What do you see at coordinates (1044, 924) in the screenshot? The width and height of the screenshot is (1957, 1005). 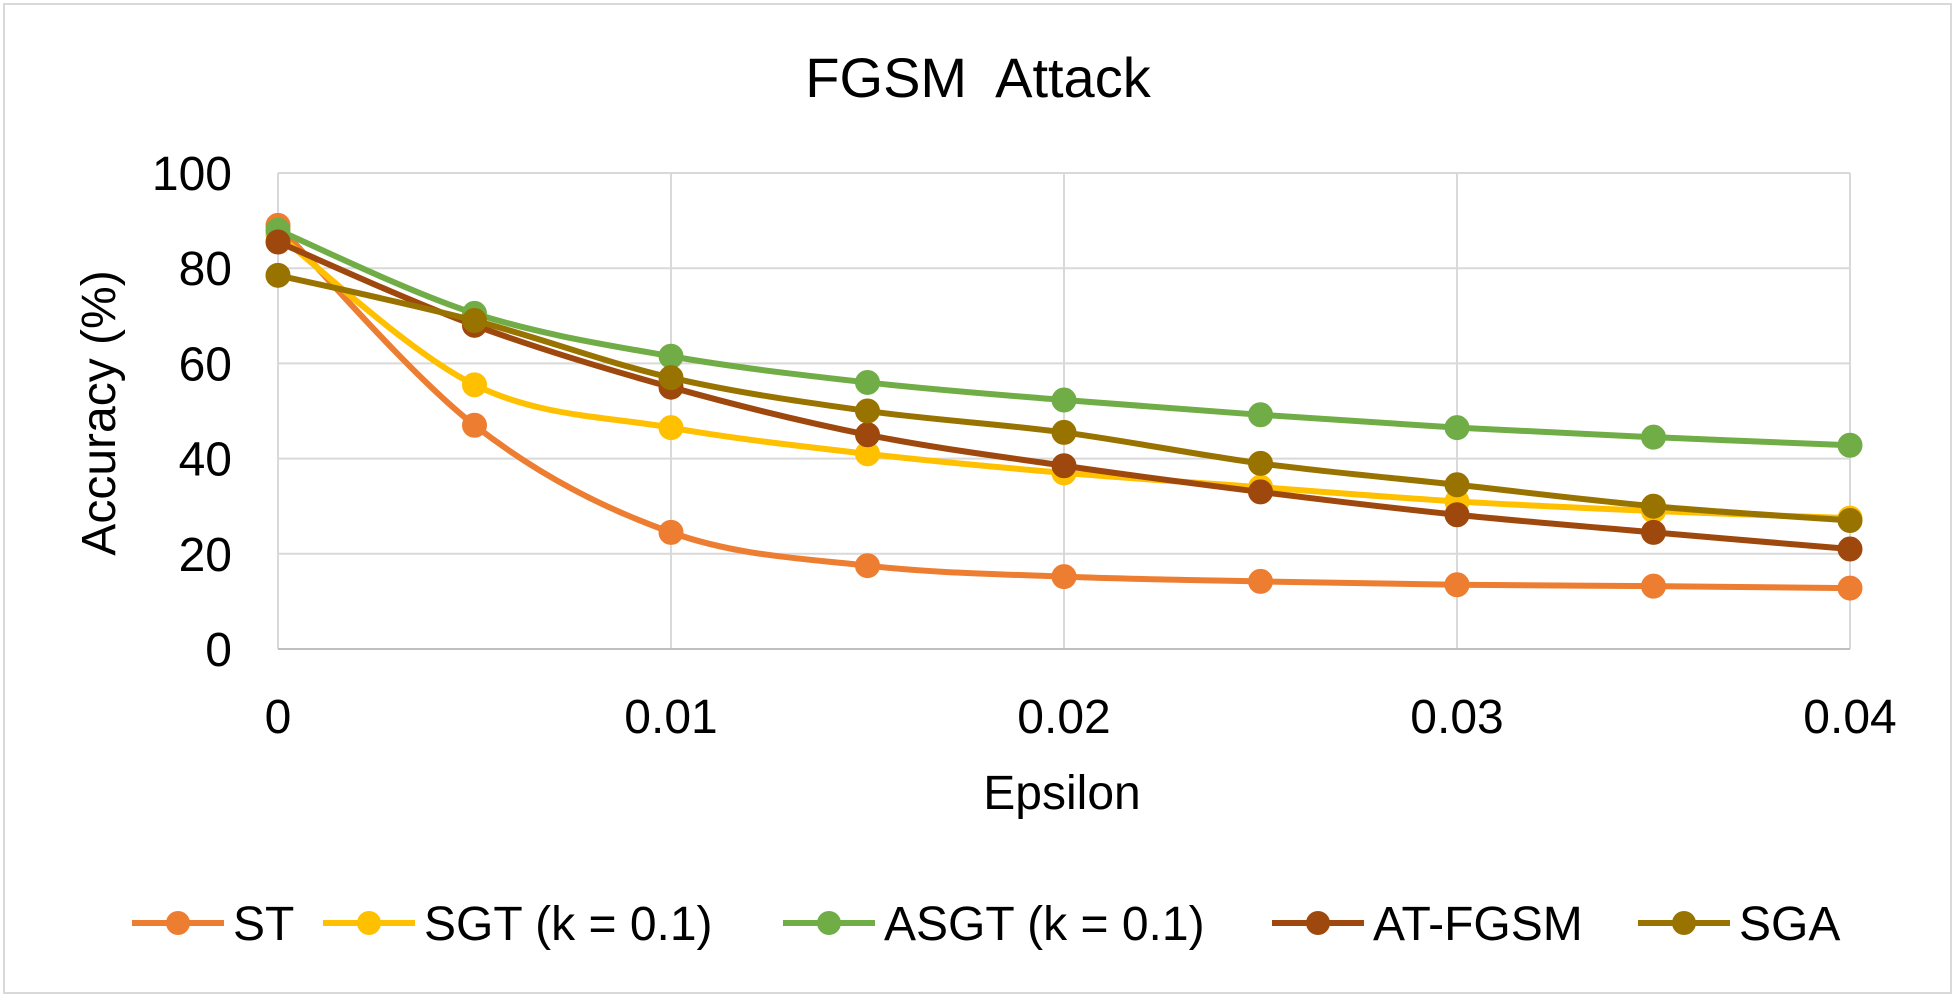 I see `legend-label: ASGT (k = 0.1)` at bounding box center [1044, 924].